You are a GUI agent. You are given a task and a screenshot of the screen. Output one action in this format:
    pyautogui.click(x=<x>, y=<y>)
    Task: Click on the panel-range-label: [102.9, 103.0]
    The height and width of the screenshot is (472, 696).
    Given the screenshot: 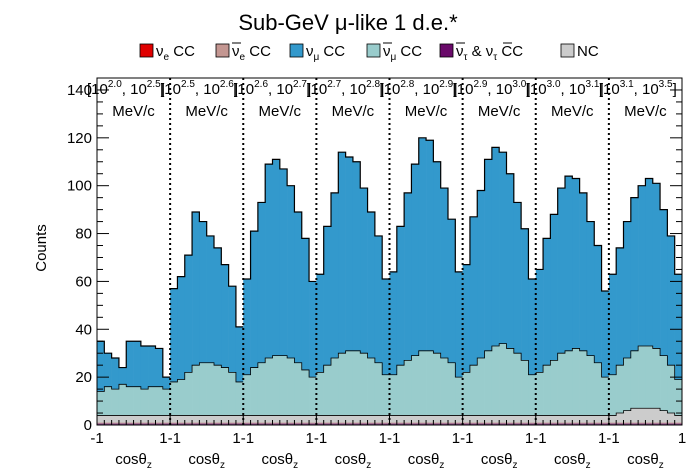 What is the action you would take?
    pyautogui.click(x=492, y=88)
    